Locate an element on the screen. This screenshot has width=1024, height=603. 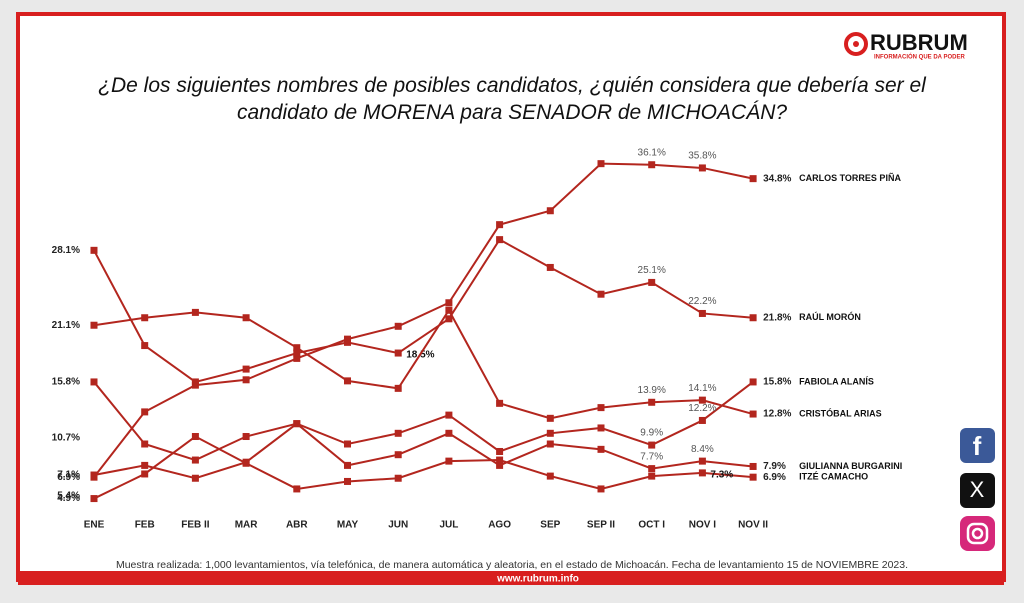
value-label: 7.1% is located at coordinates (68, 475).